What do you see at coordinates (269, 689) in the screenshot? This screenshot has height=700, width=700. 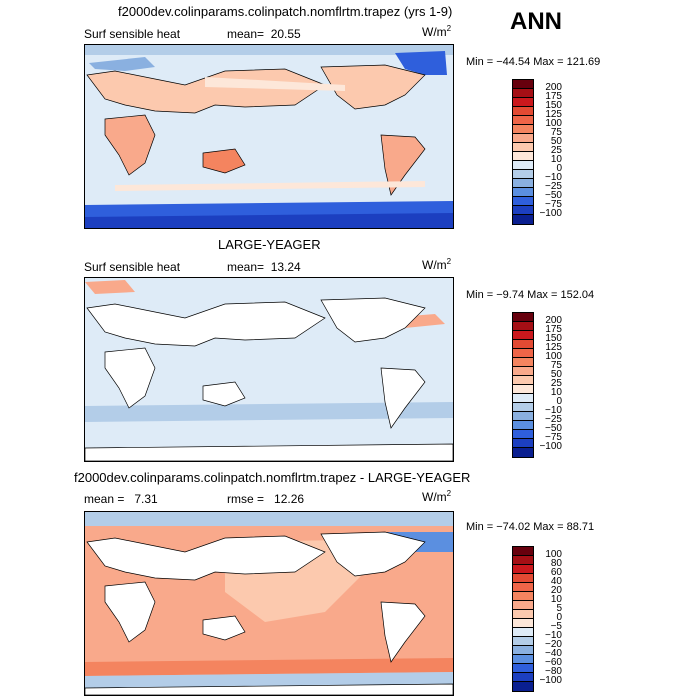 I see `panel3-antarctica` at bounding box center [269, 689].